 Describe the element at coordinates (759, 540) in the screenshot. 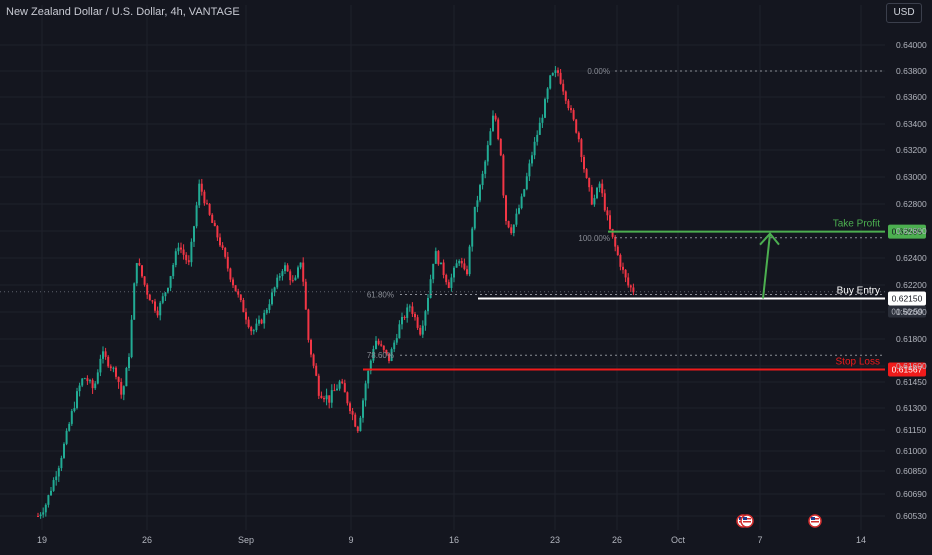

I see `time-tick-label: 7` at that location.